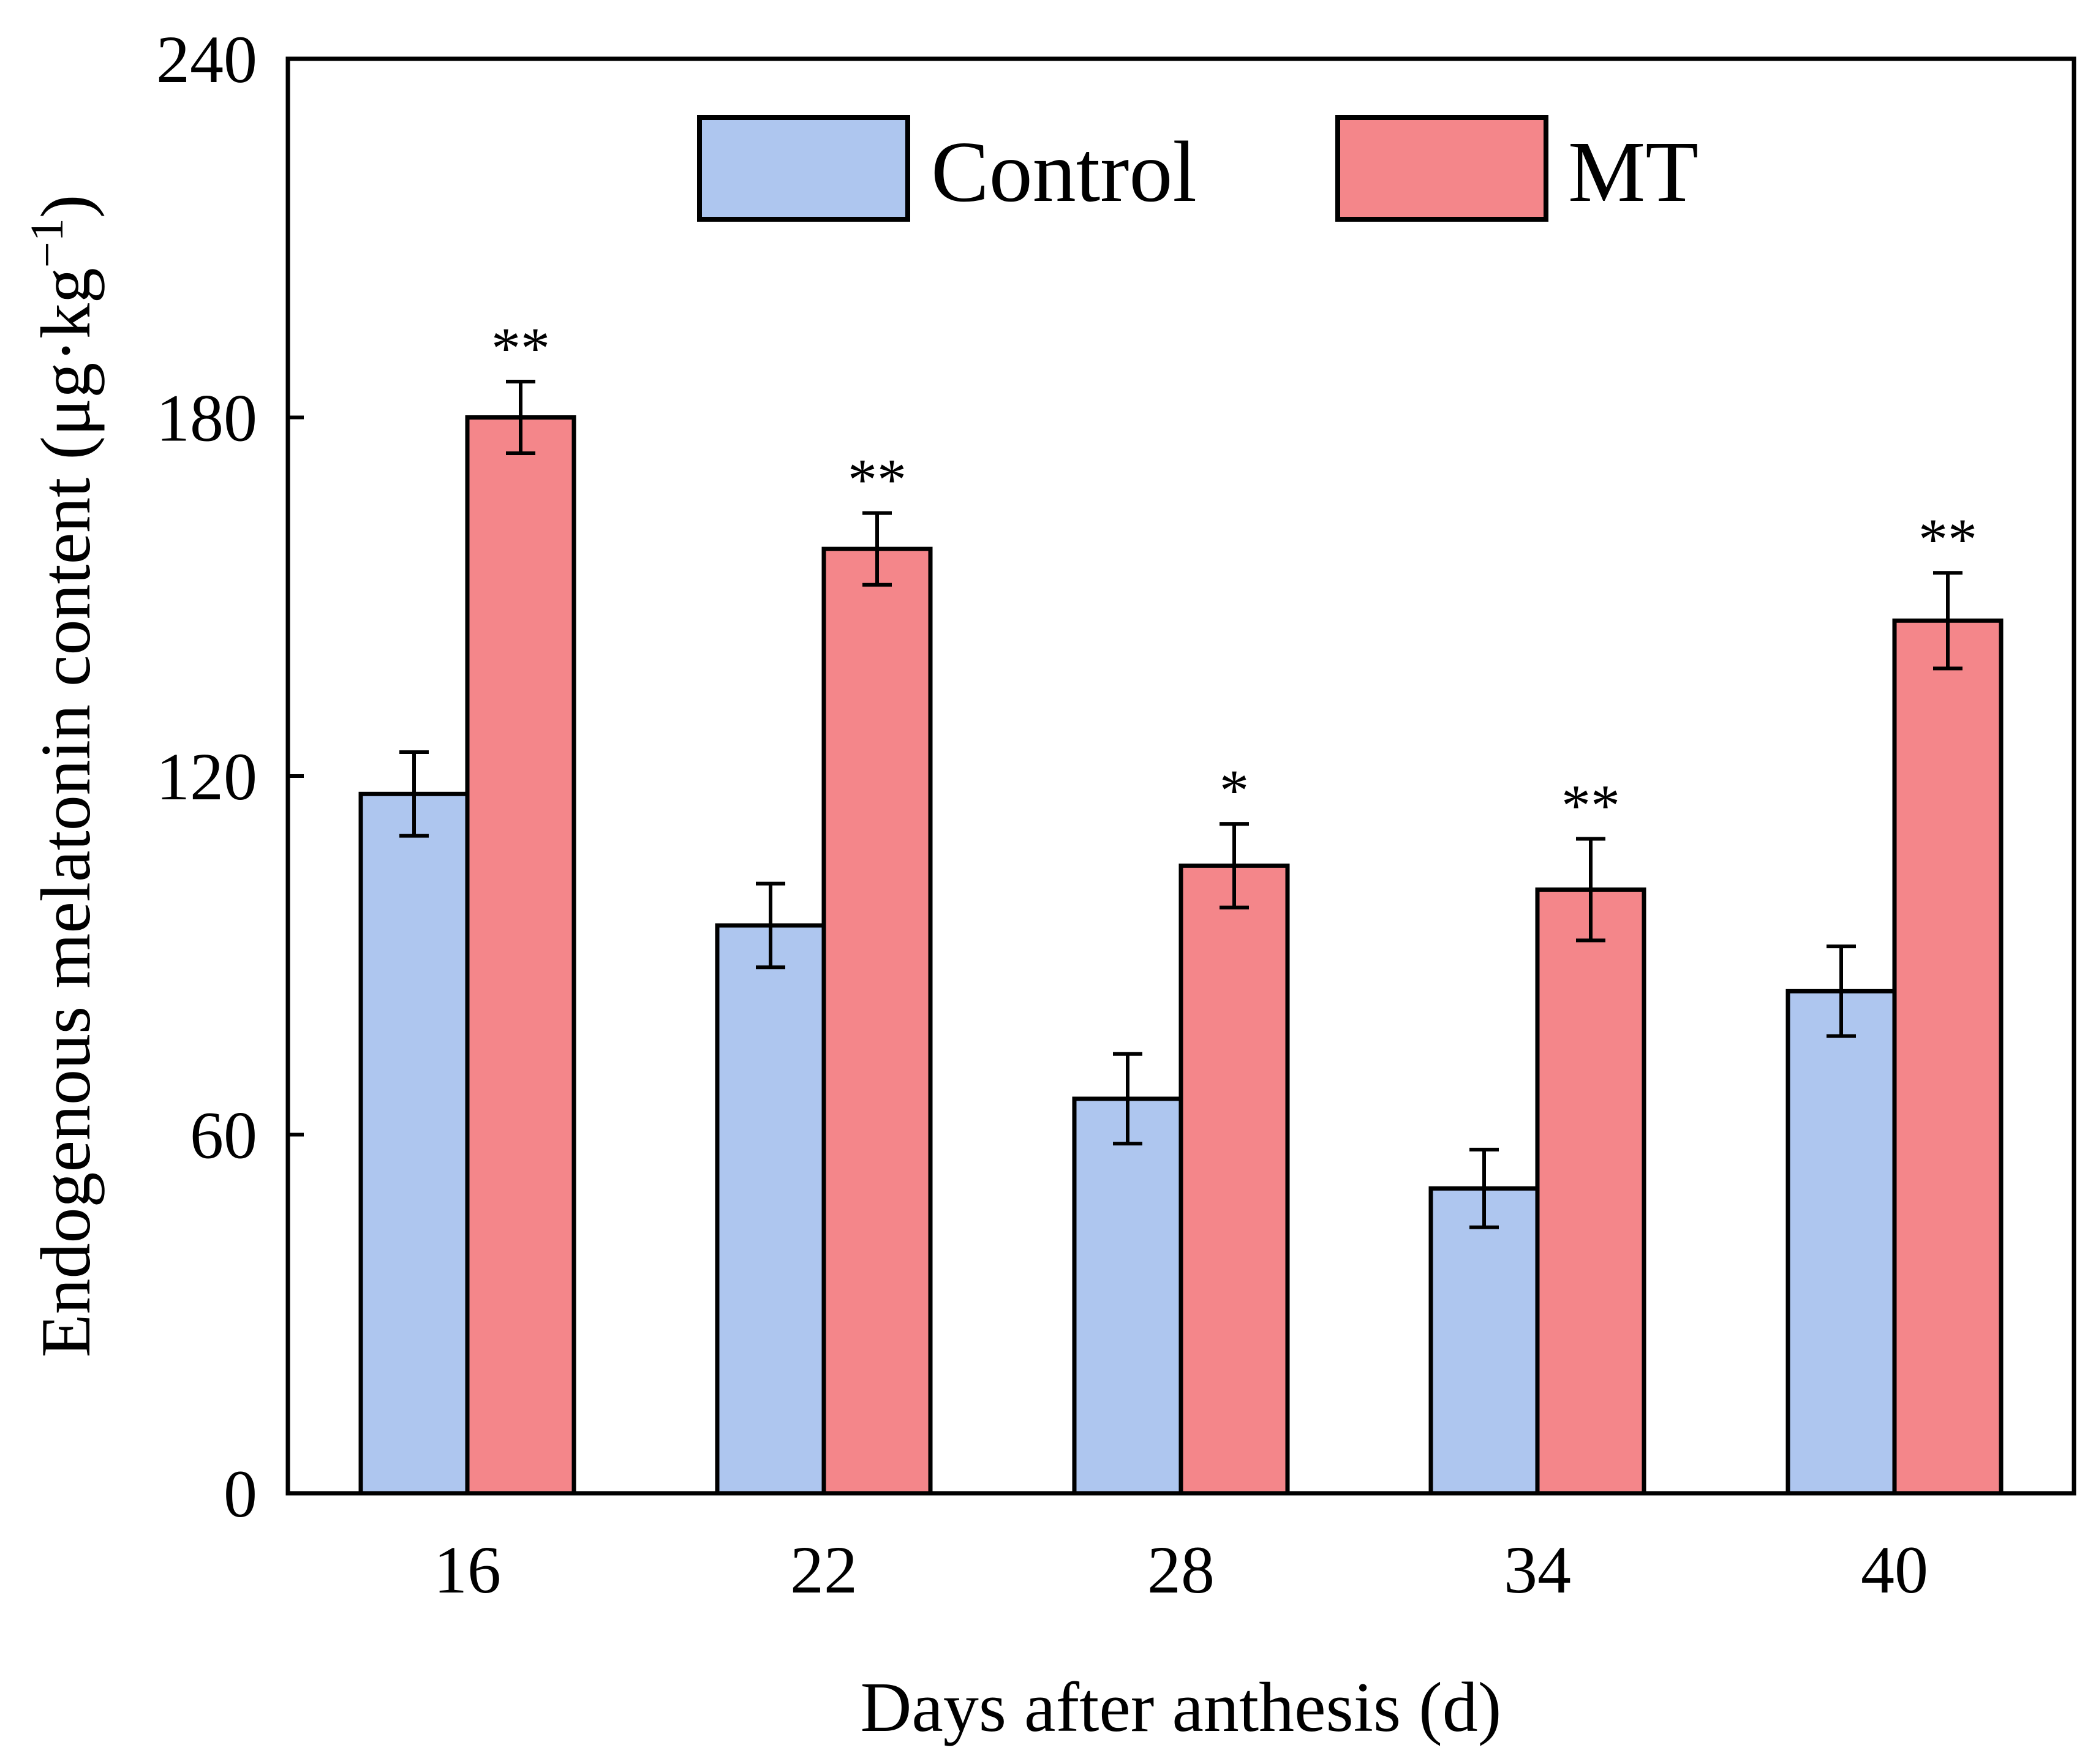 The height and width of the screenshot is (1764, 2085). What do you see at coordinates (878, 480) in the screenshot?
I see `significance-label-22: **` at bounding box center [878, 480].